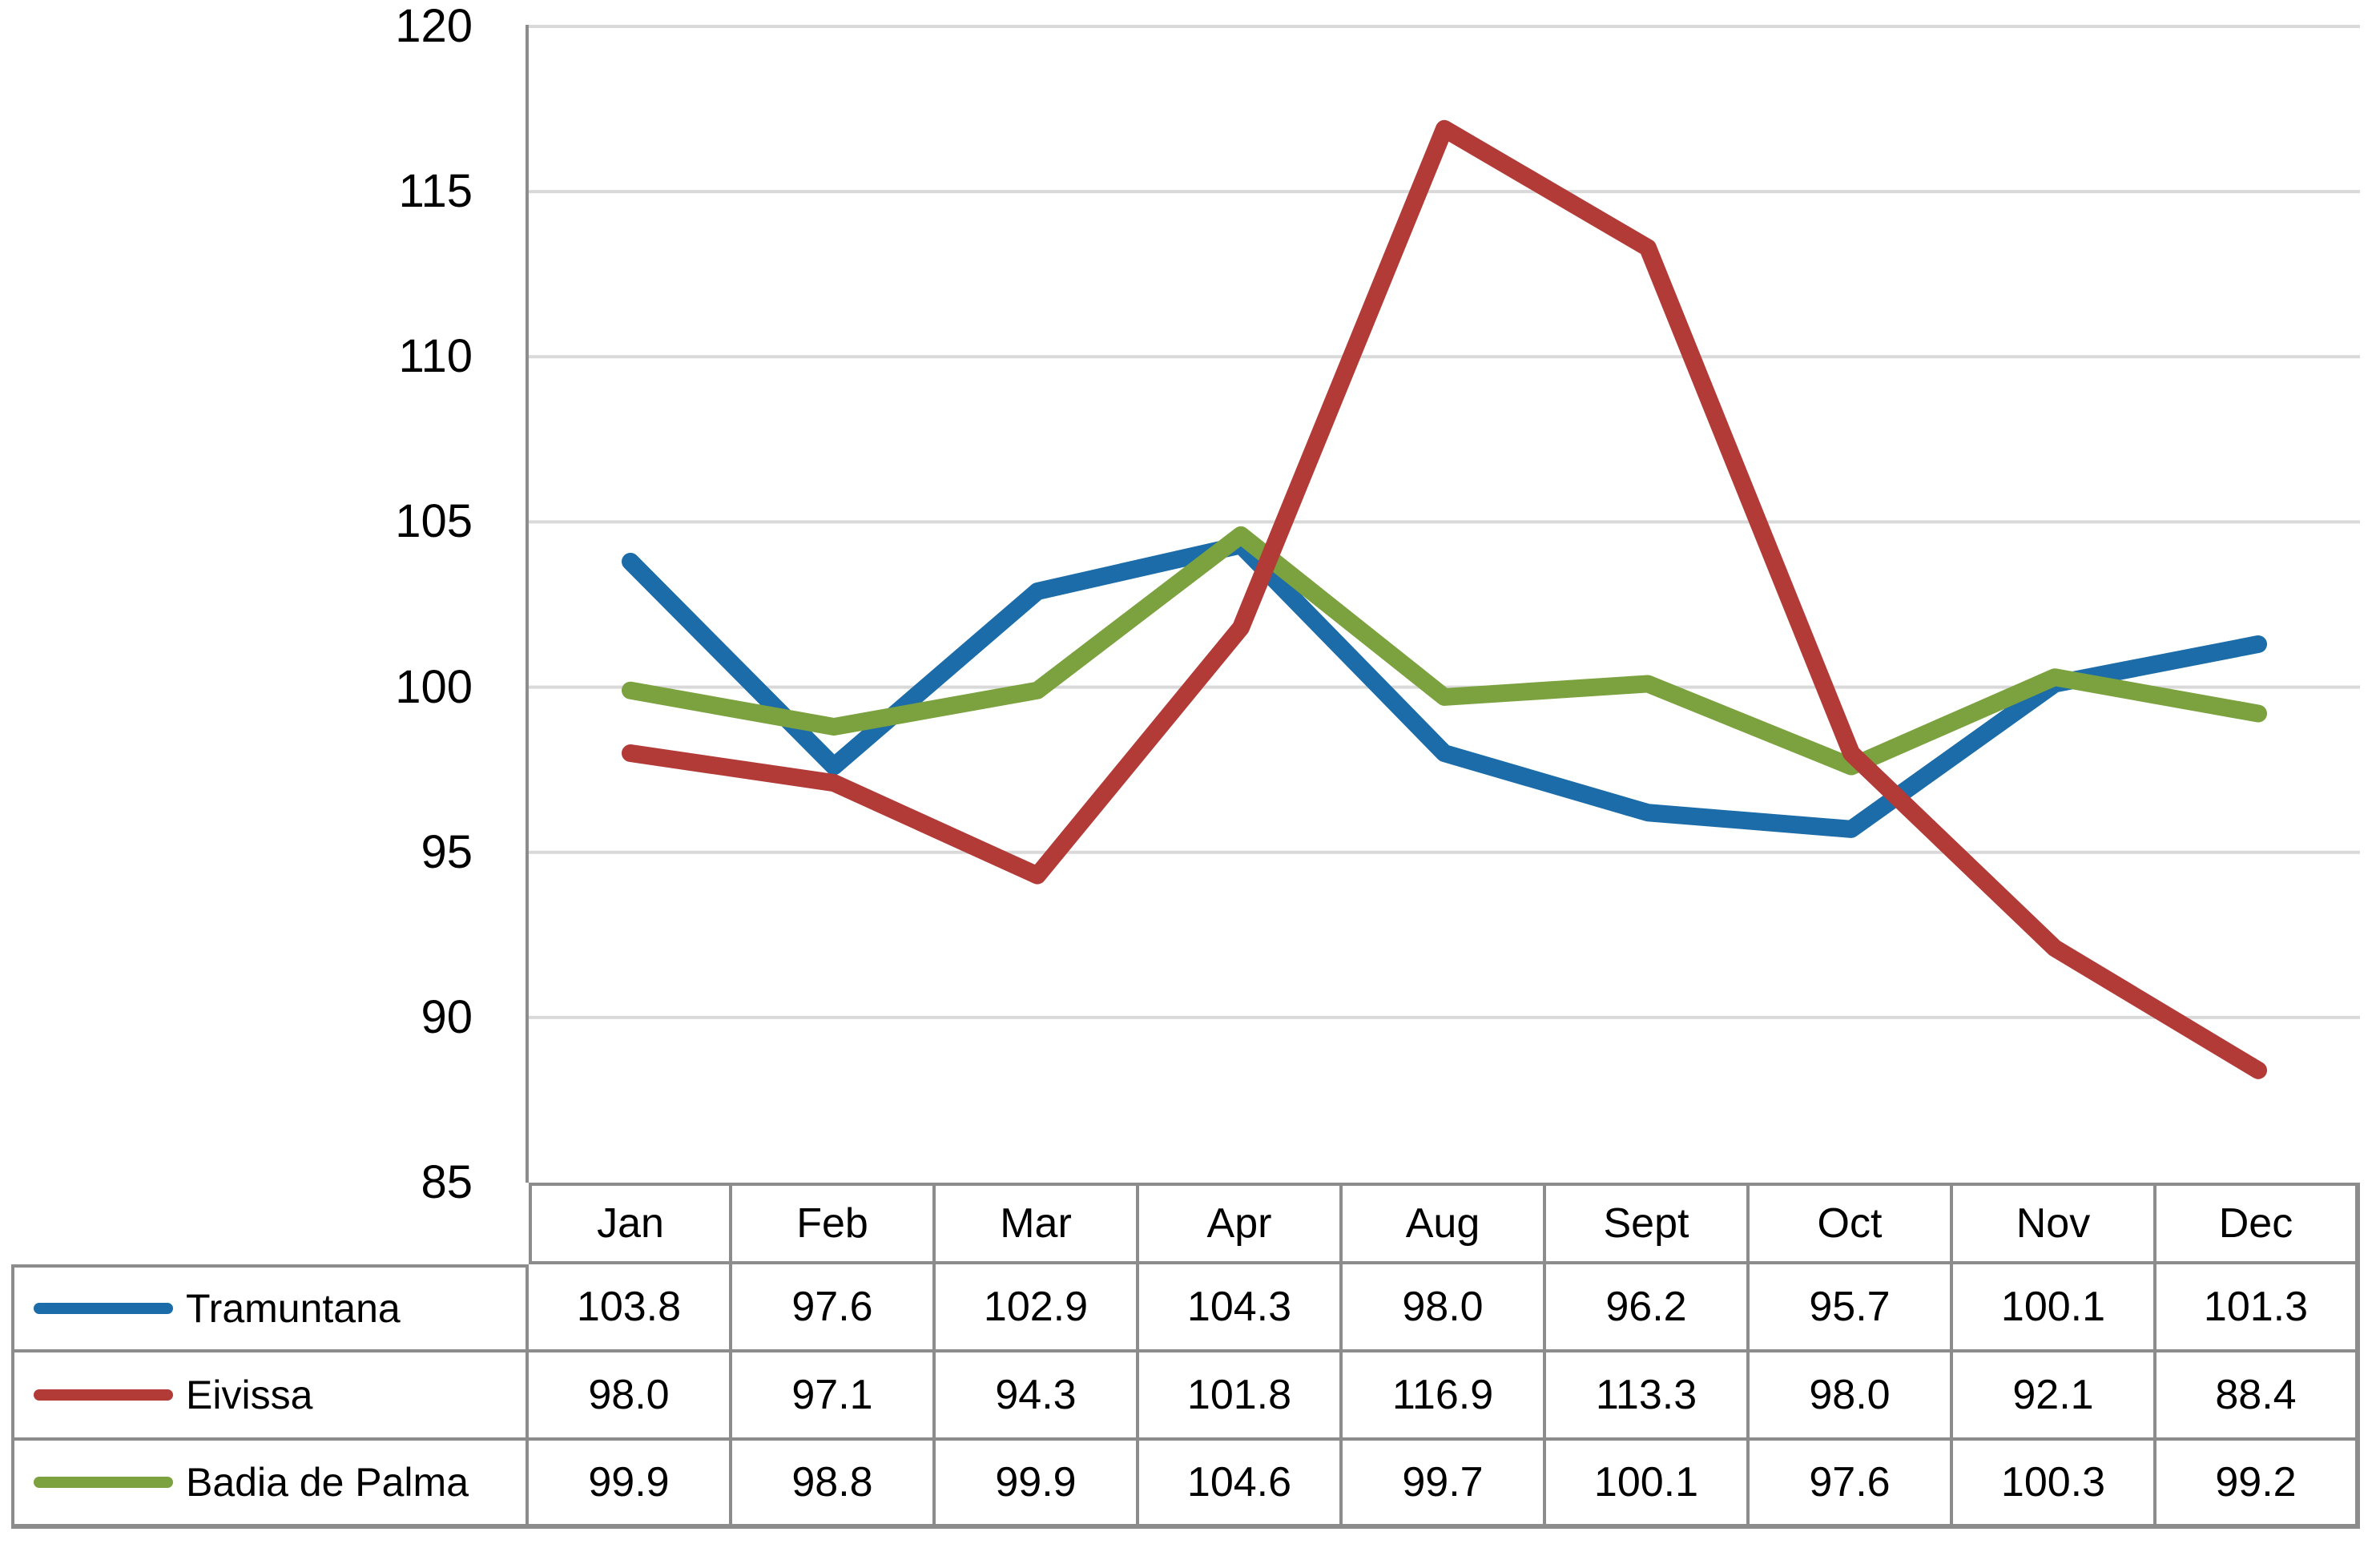  I want to click on value-cell: 95.7, so click(1852, 1308).